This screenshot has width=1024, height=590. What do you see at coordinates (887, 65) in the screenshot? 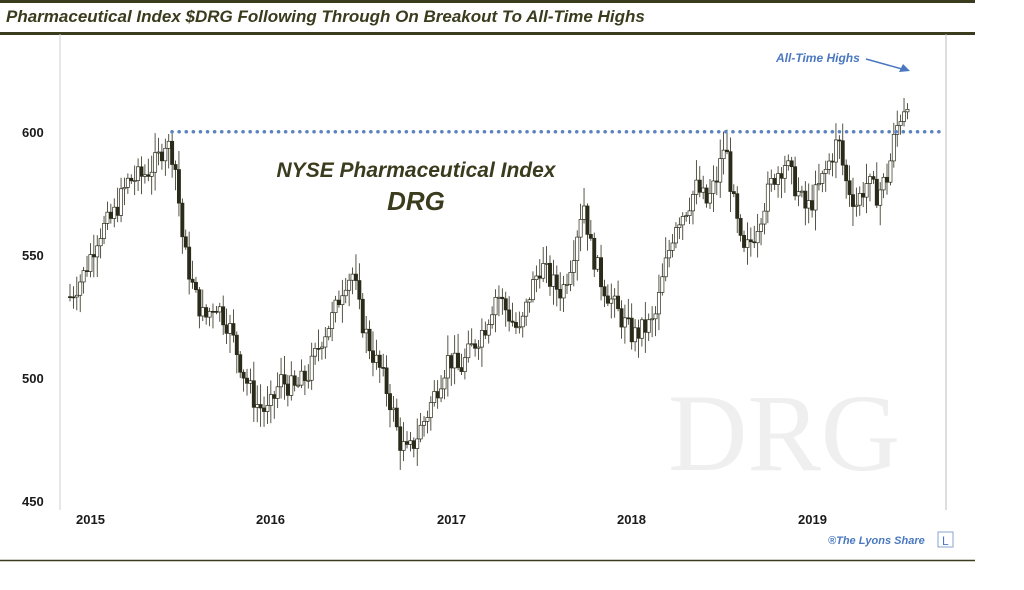
I see `arrow-icon` at bounding box center [887, 65].